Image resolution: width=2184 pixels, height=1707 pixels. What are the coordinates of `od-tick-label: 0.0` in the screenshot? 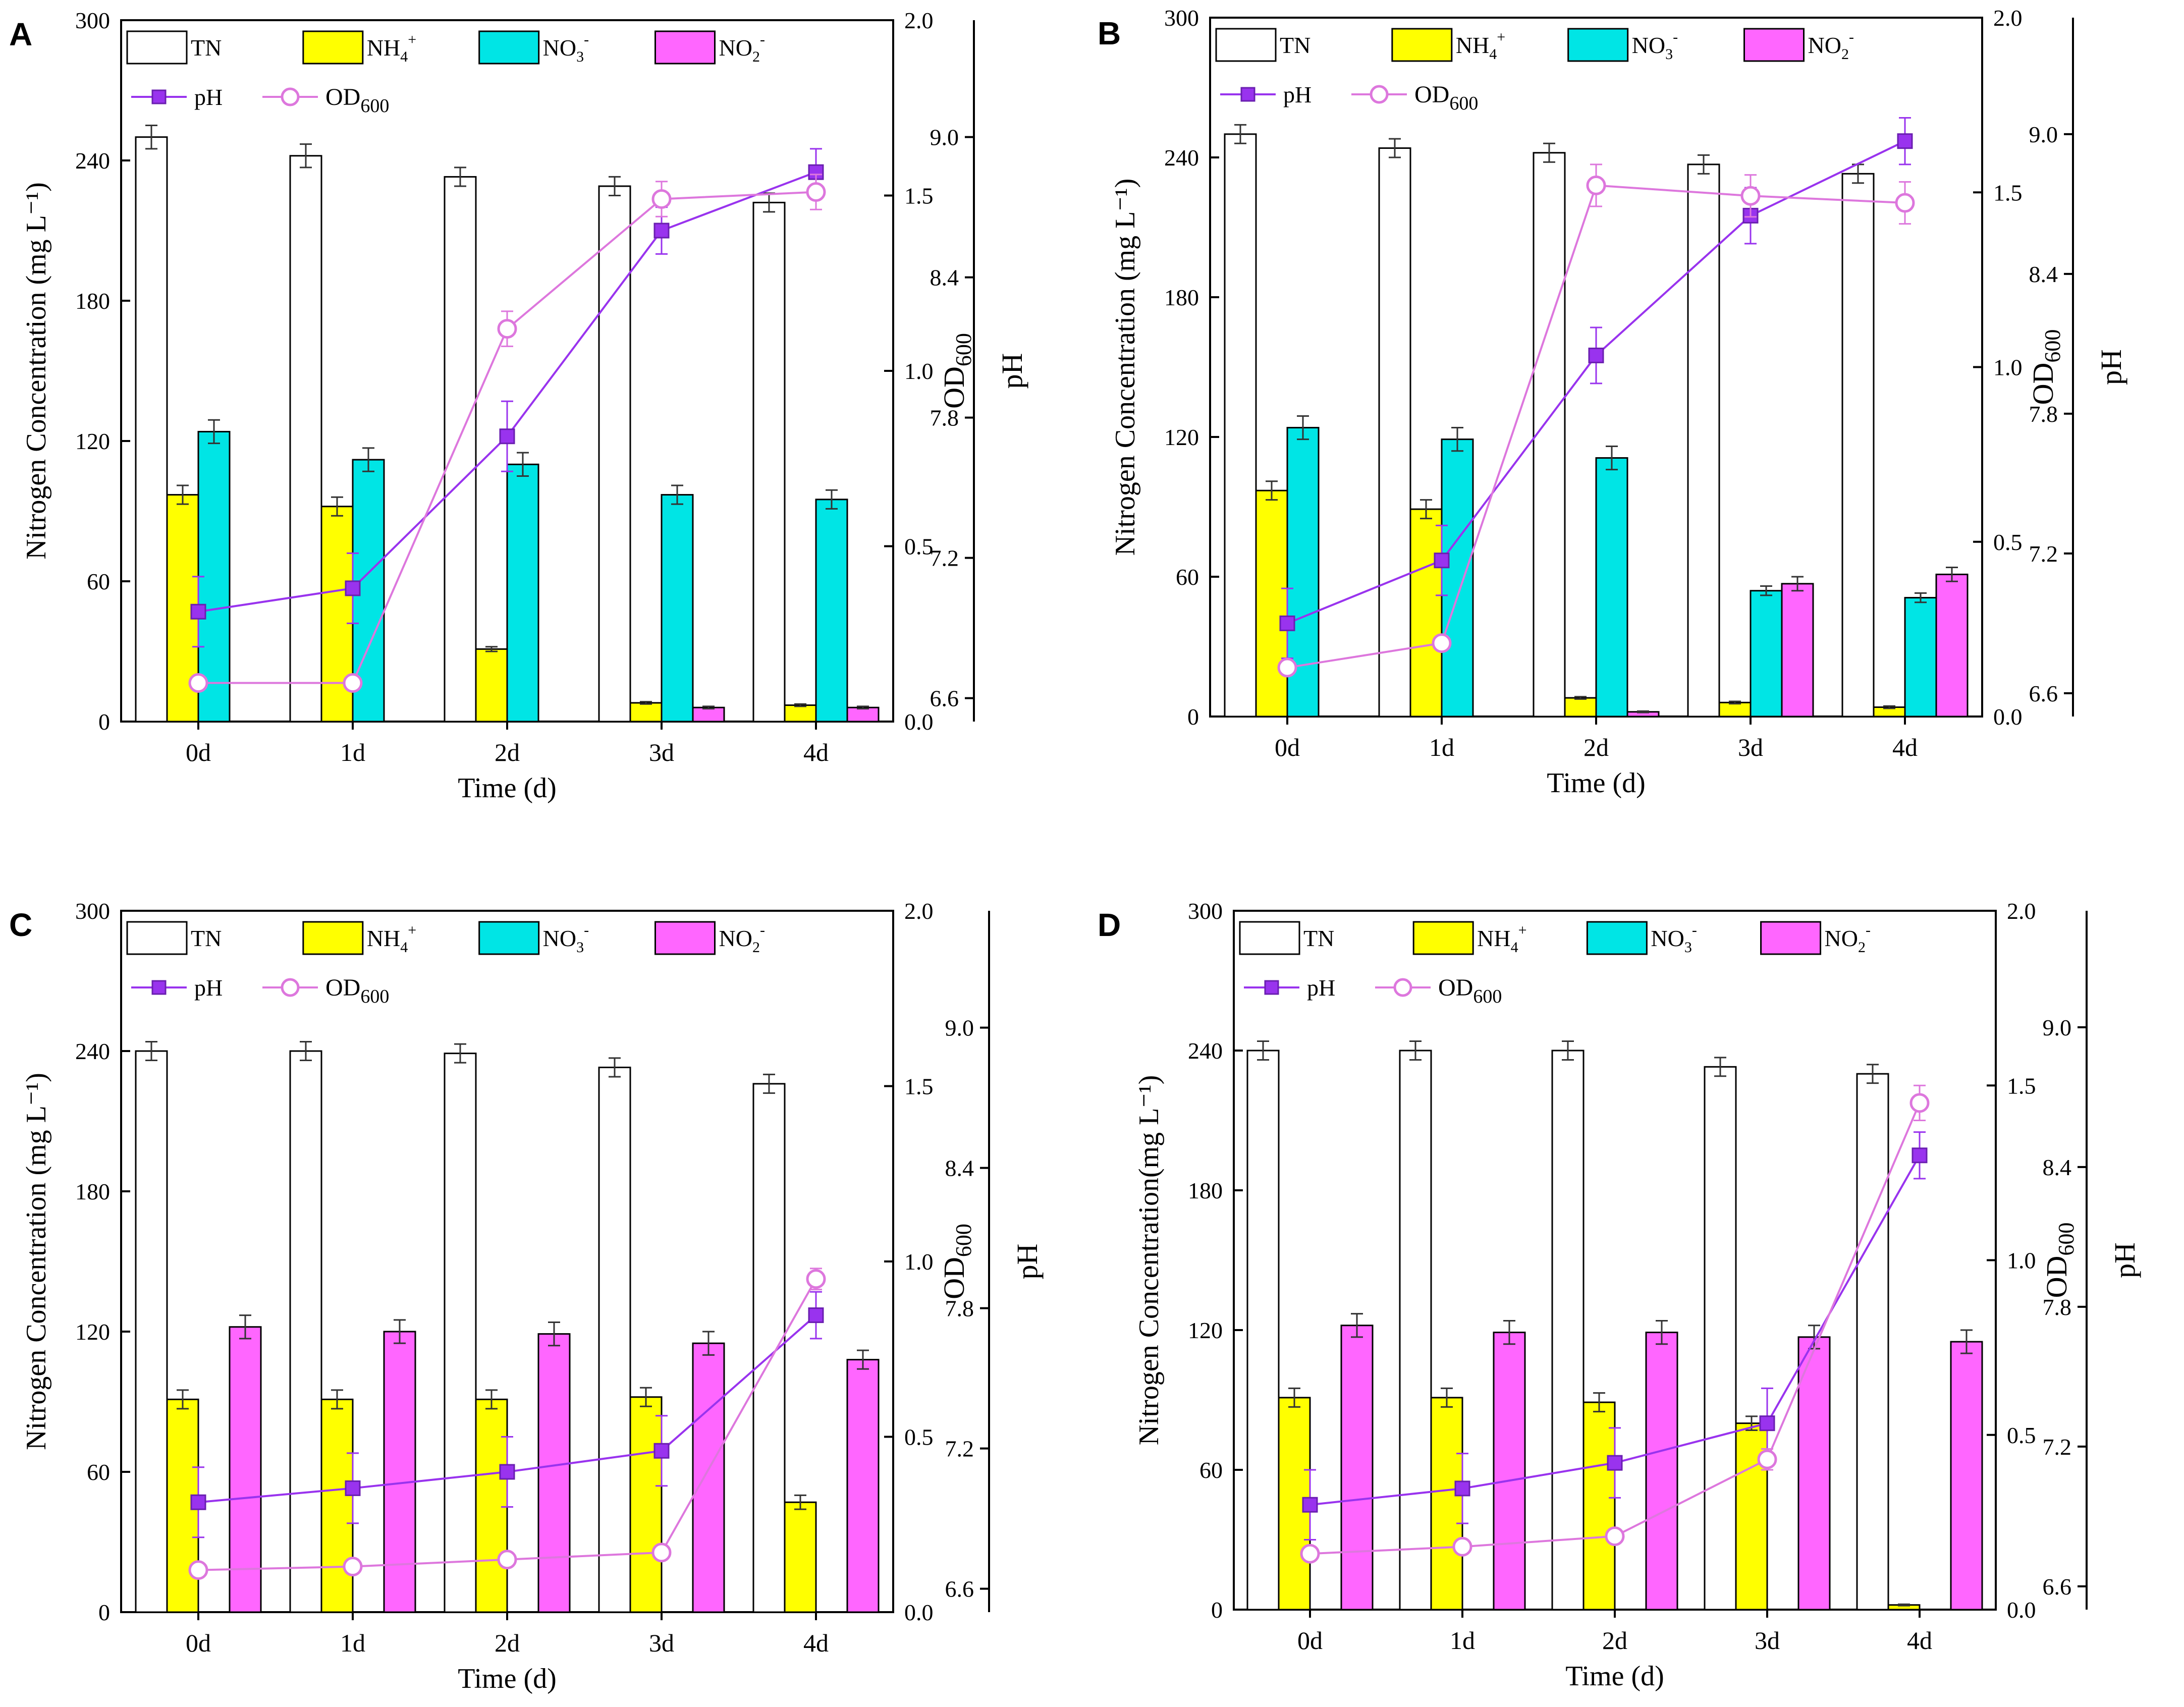 It's located at (919, 1612).